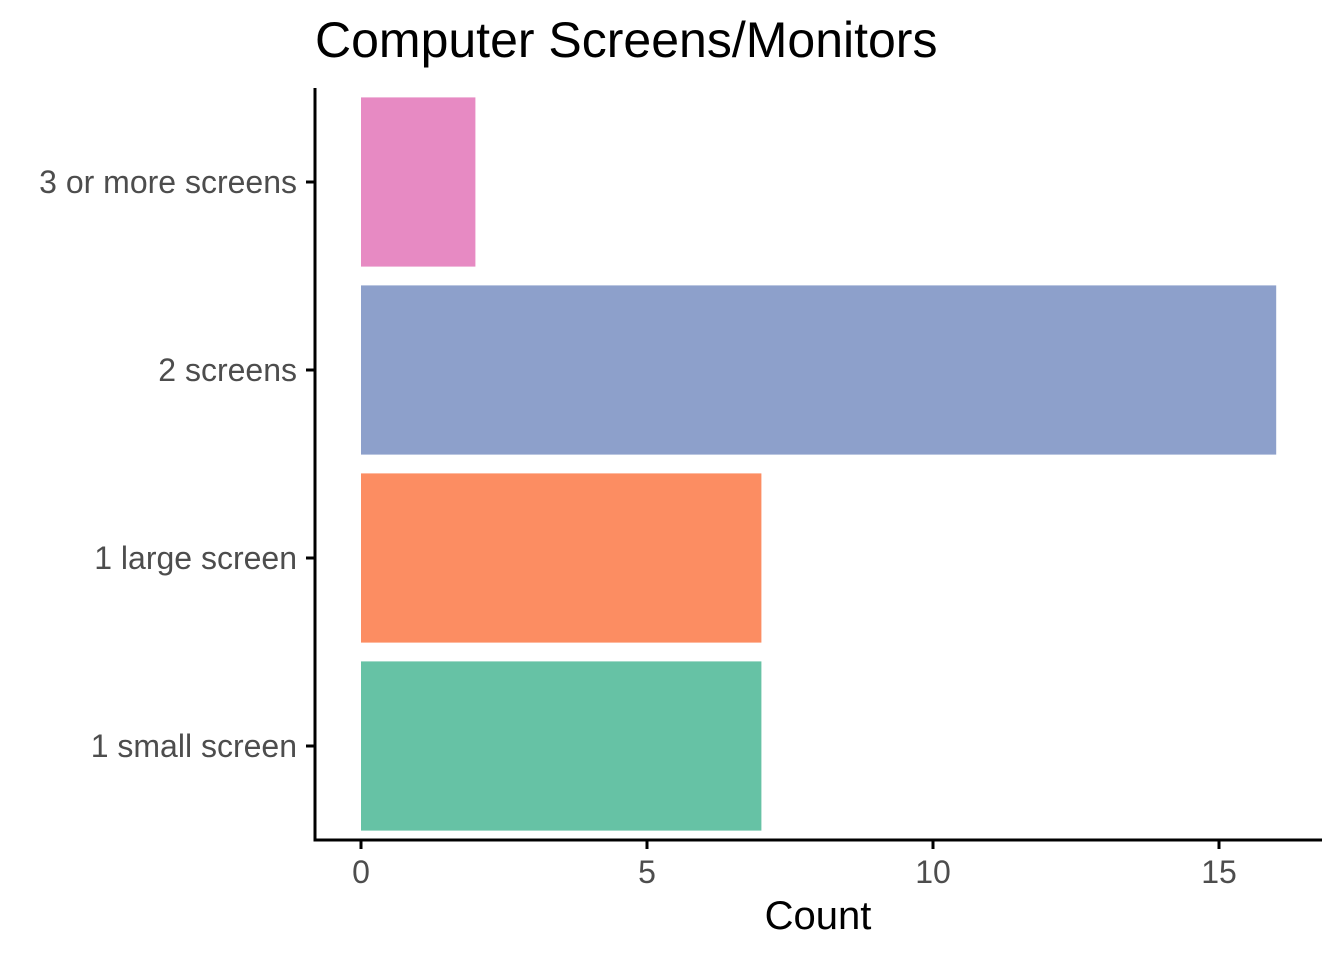  What do you see at coordinates (817, 864) in the screenshot?
I see `x-axis: 0 5 10 15` at bounding box center [817, 864].